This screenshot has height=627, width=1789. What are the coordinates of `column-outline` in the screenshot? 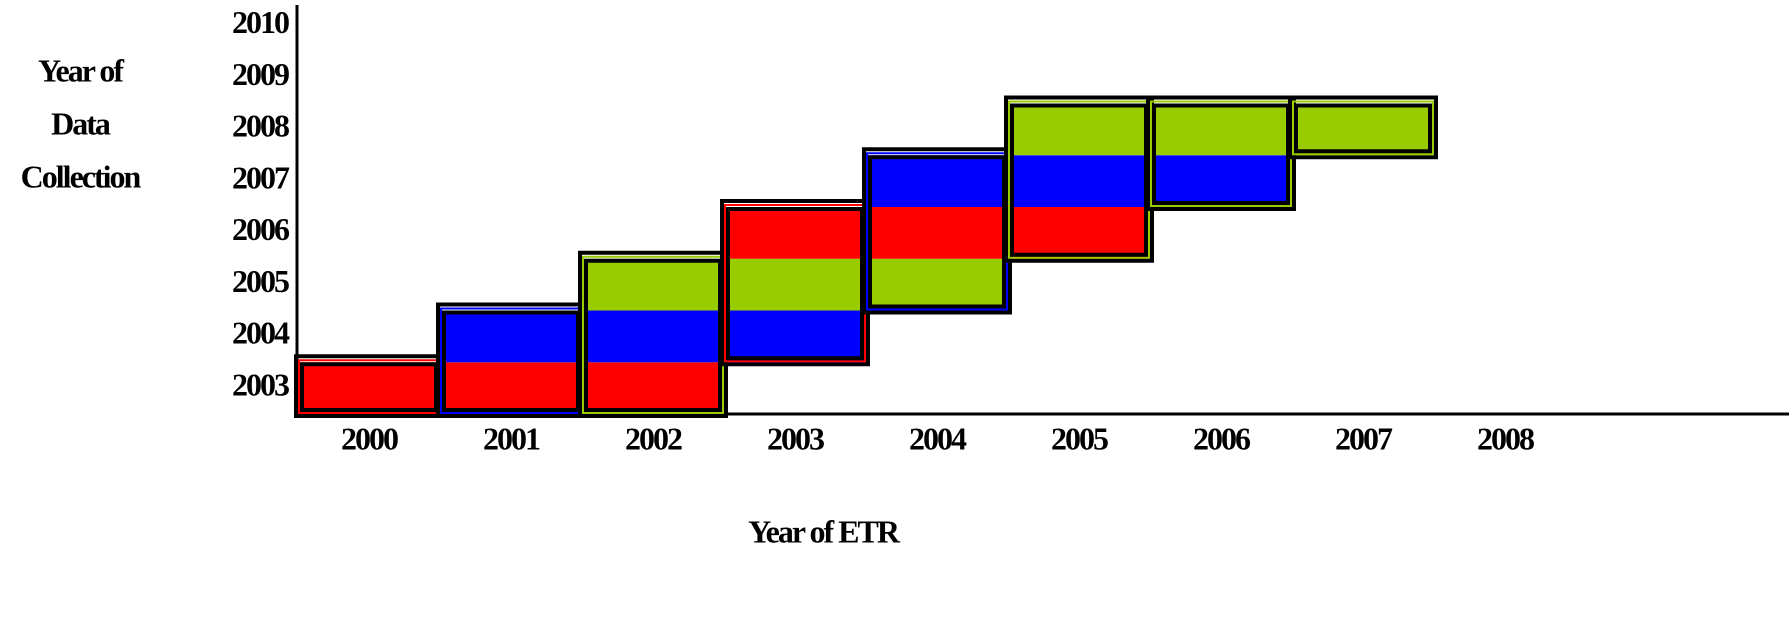 It's located at (1363, 128).